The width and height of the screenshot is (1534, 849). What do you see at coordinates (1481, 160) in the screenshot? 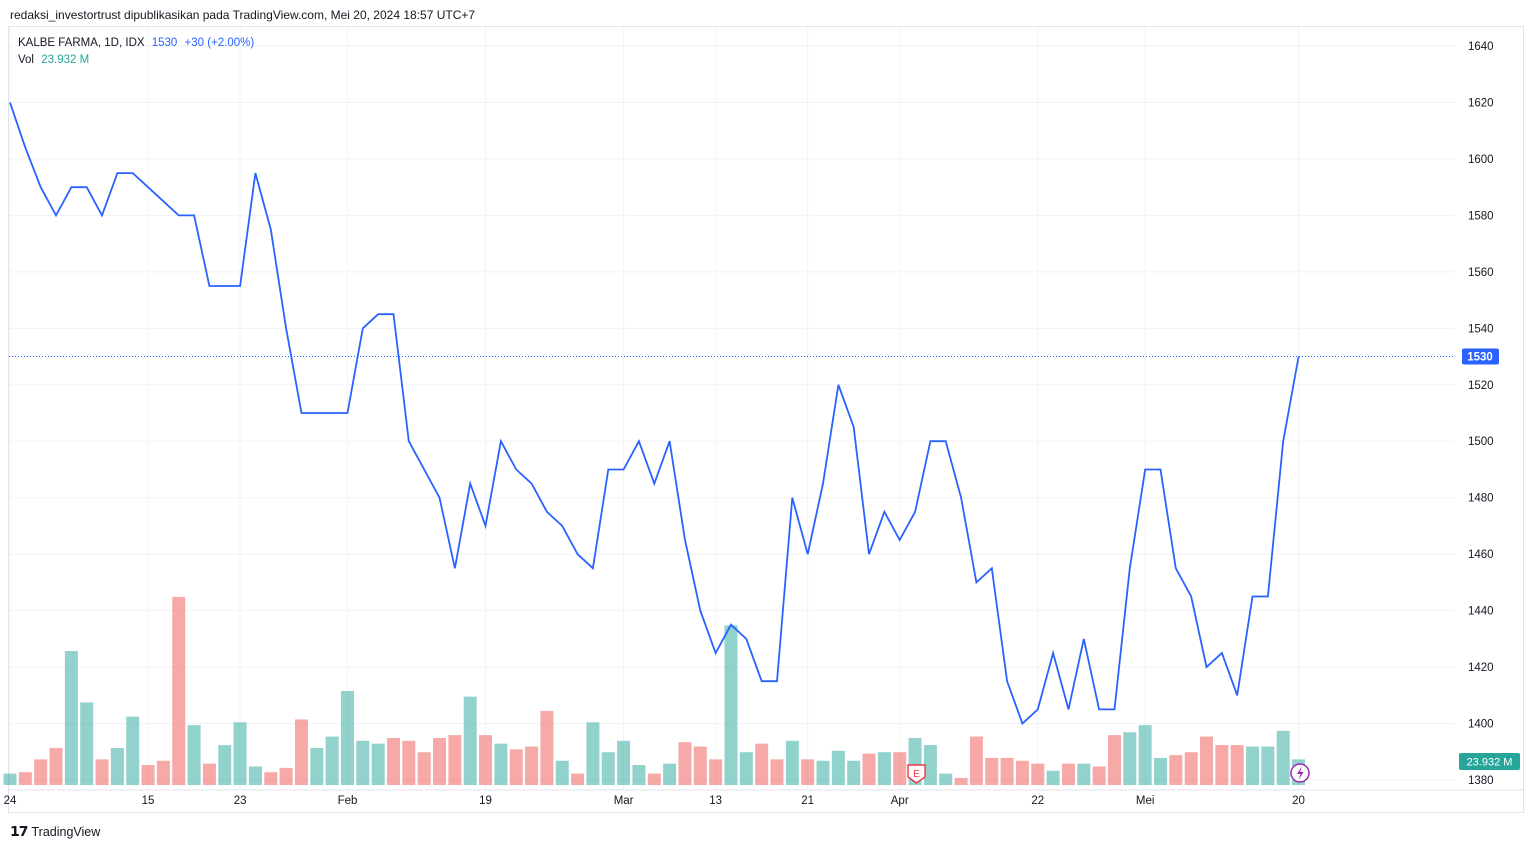
I see `y-tick-label: 1600` at bounding box center [1481, 160].